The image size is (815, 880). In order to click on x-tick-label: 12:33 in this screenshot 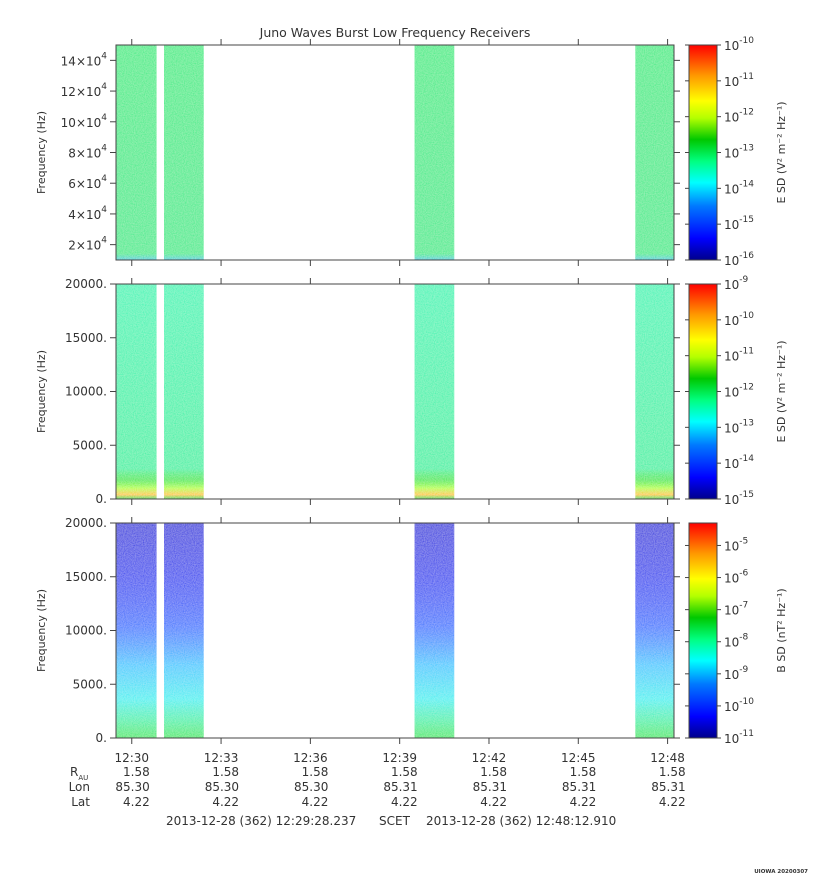, I will do `click(221, 758)`.